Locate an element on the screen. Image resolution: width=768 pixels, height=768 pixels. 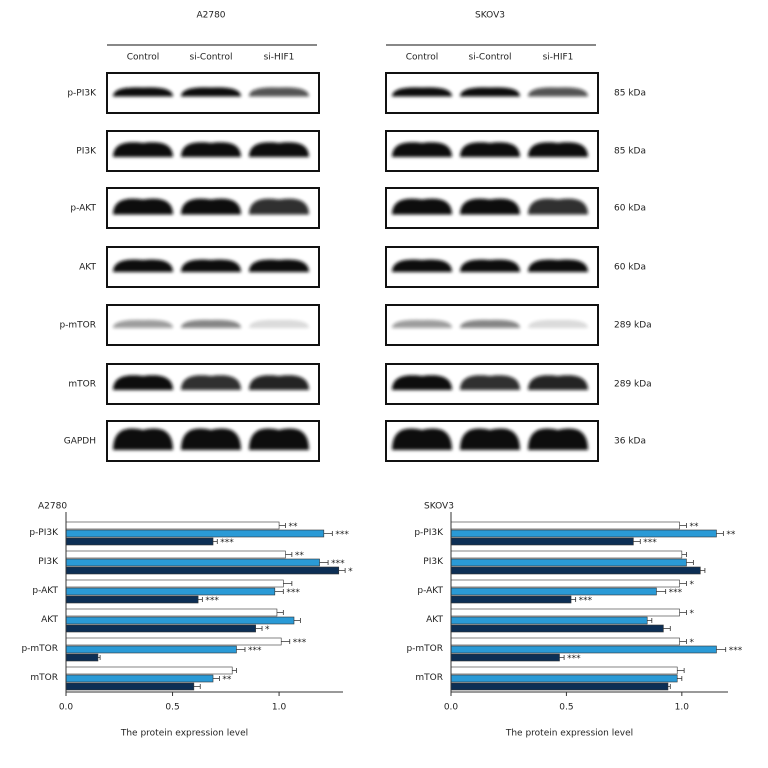
size-label: 289 kDa is located at coordinates (633, 385).